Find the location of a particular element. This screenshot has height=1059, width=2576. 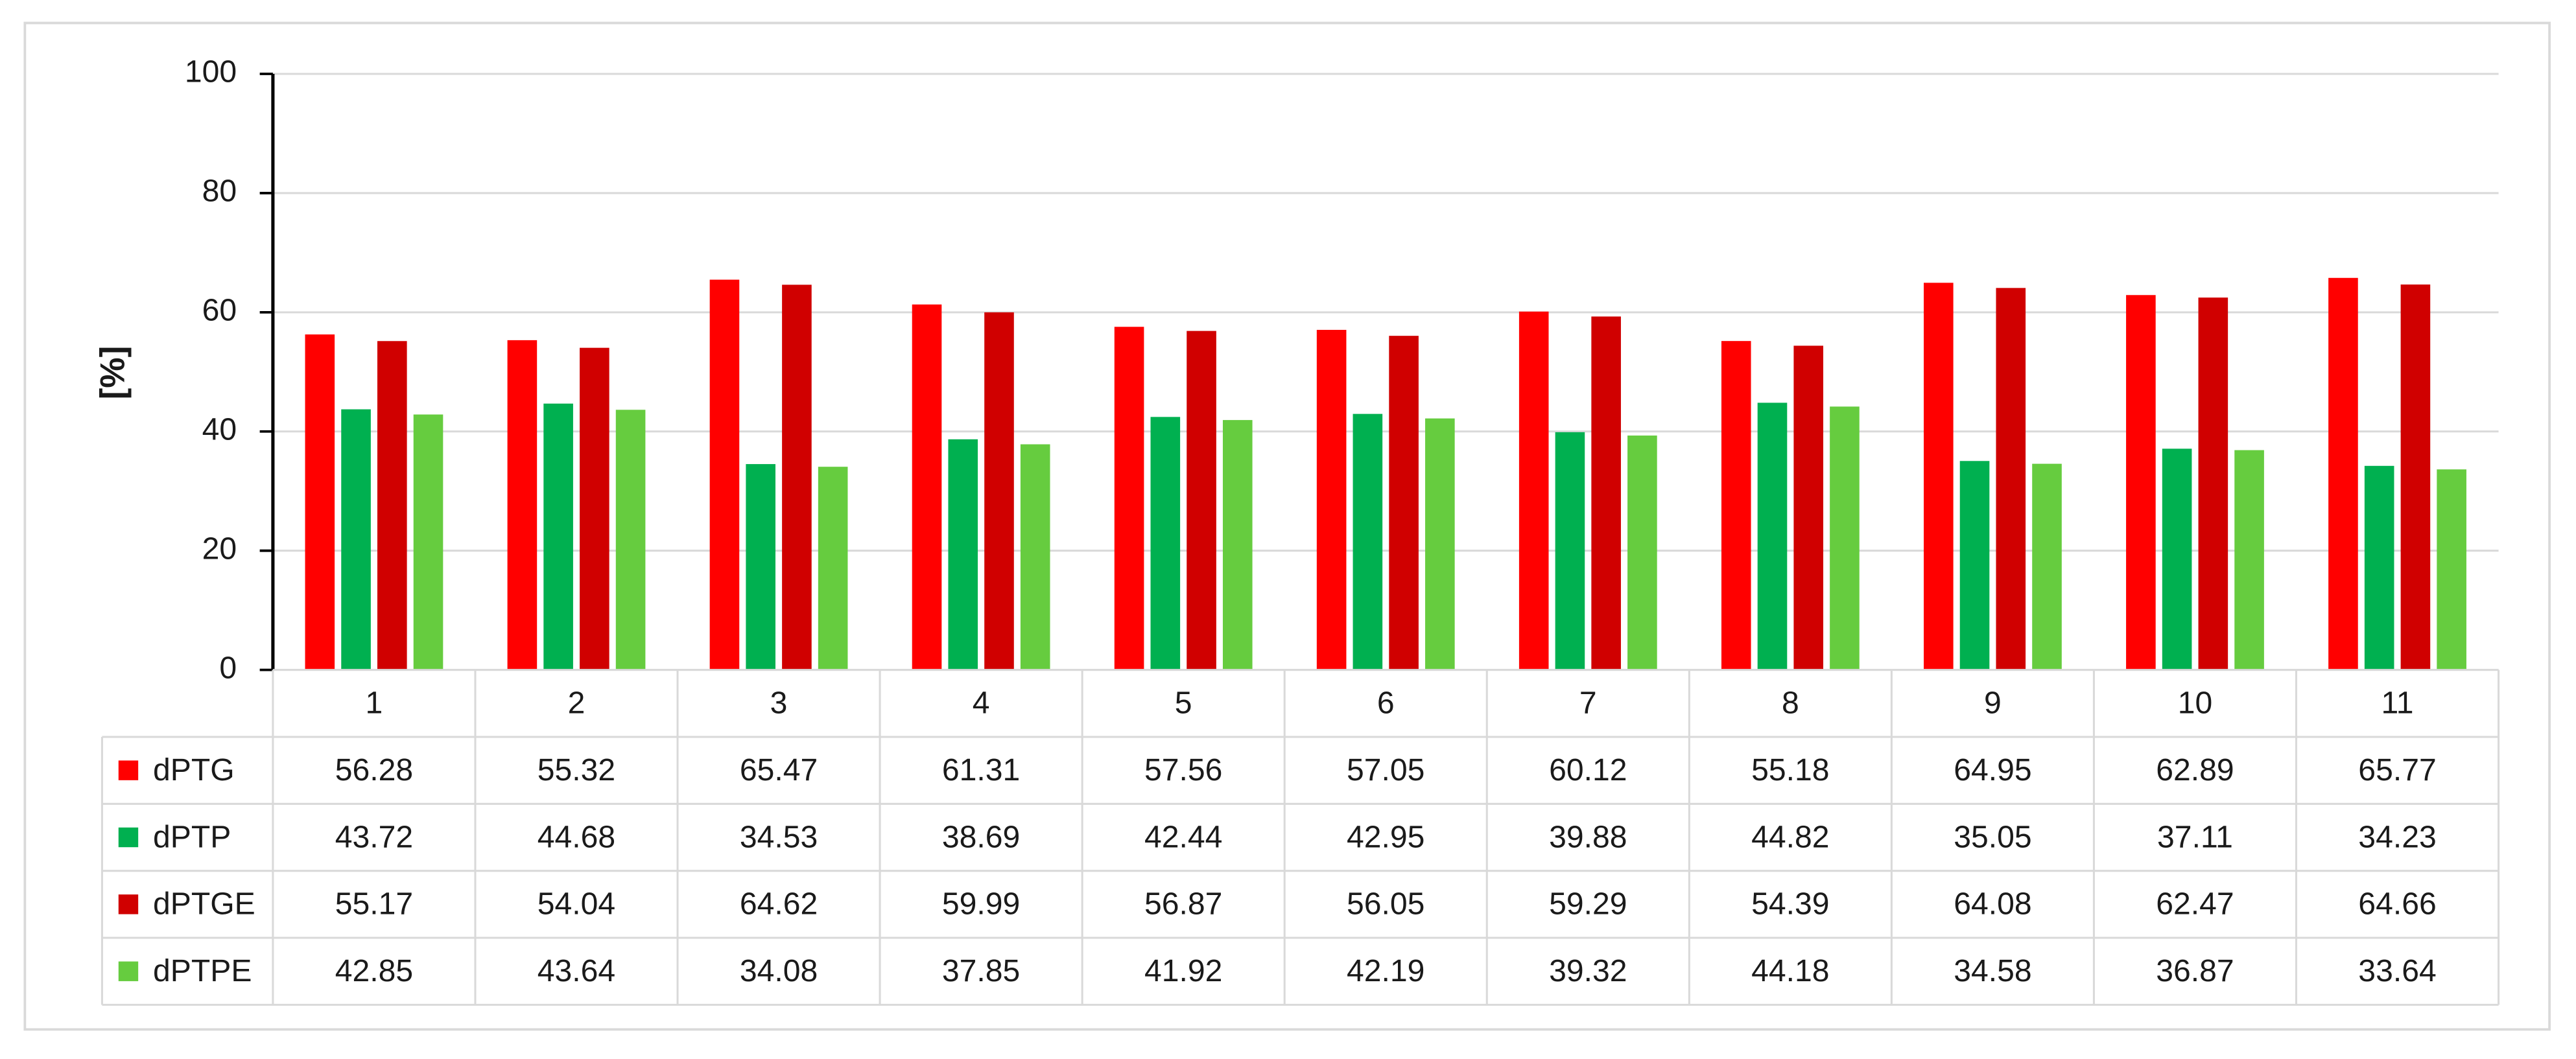

x-tick-label: 9 is located at coordinates (1993, 703).